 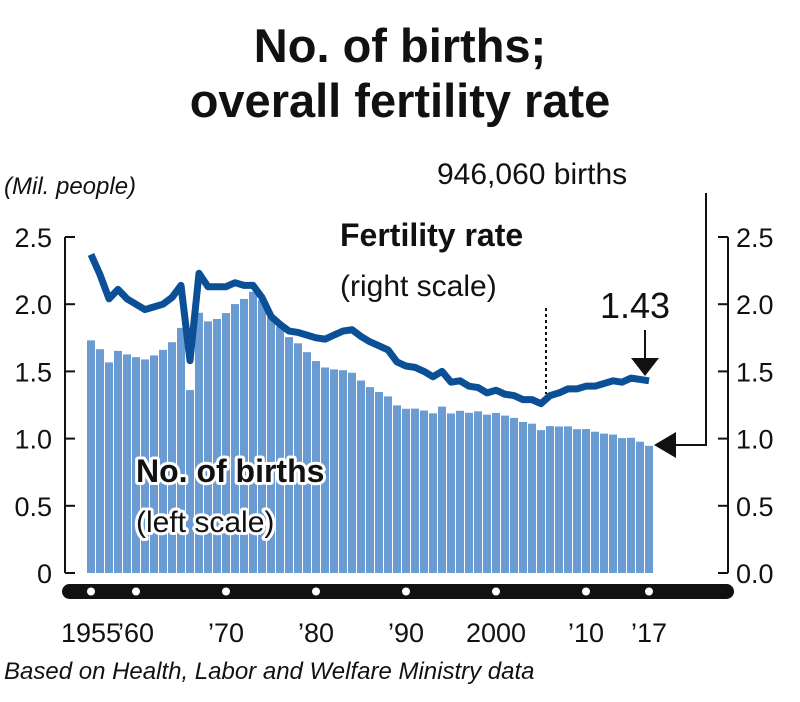 What do you see at coordinates (496, 633) in the screenshot?
I see `x-tick-label: 2000` at bounding box center [496, 633].